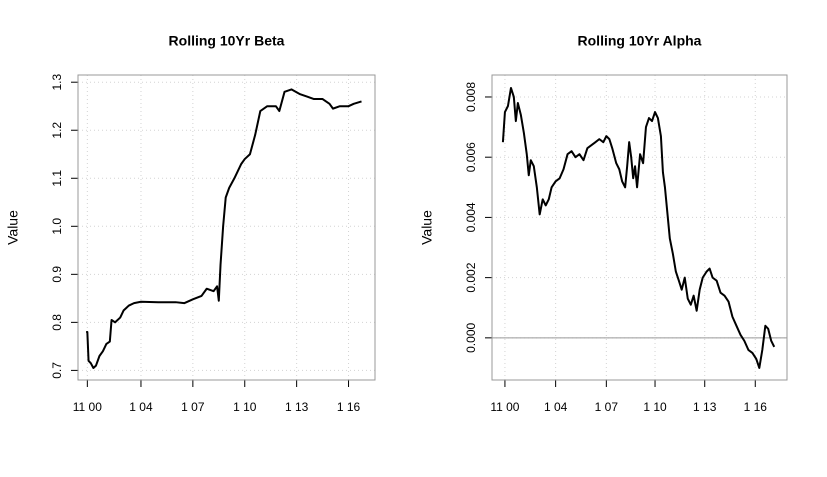 The height and width of the screenshot is (477, 827). I want to click on y-tick-label: 0.7, so click(57, 370).